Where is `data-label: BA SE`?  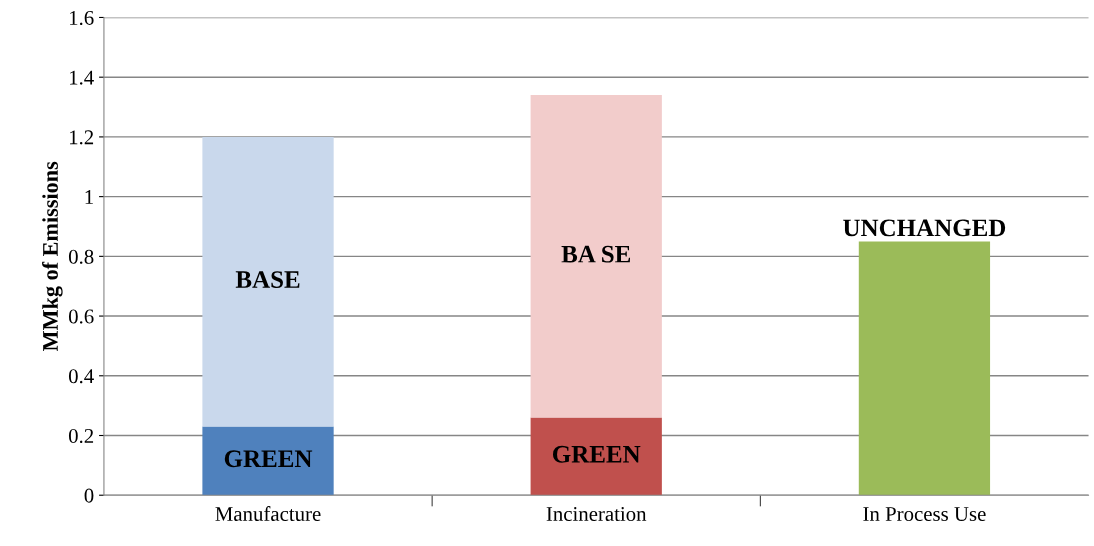 data-label: BA SE is located at coordinates (596, 254).